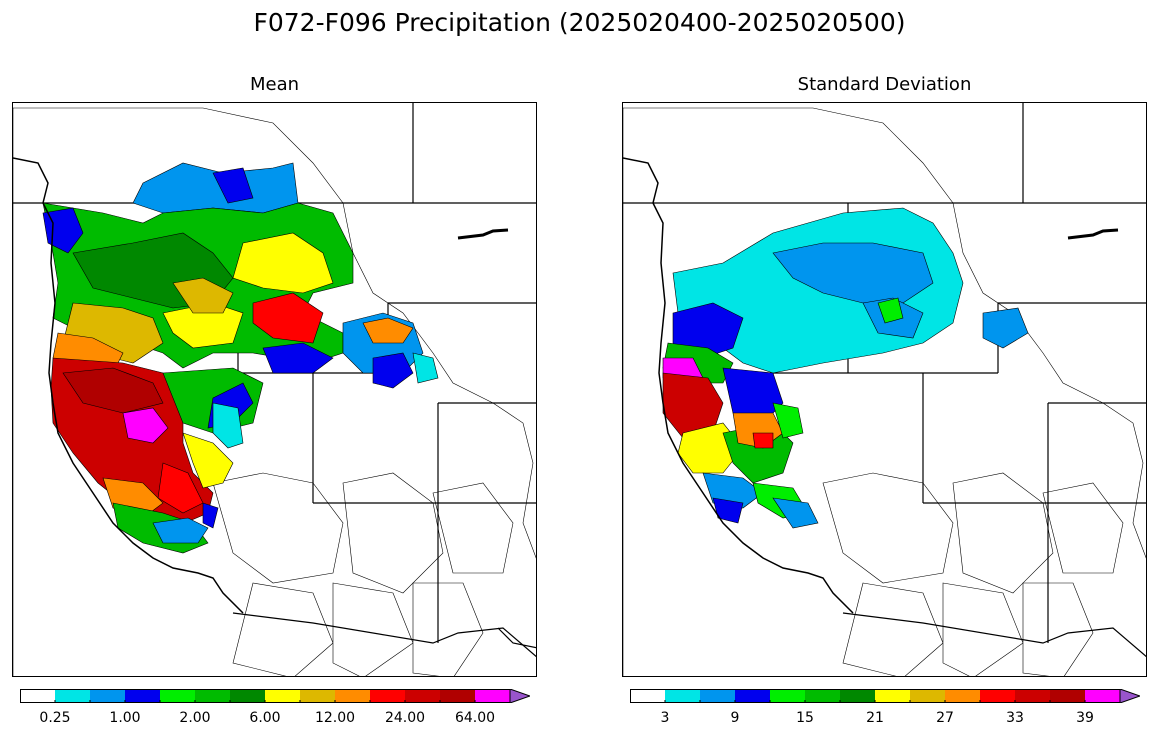 This screenshot has width=1159, height=741. Describe the element at coordinates (805, 718) in the screenshot. I see `colorbar-tick-label: 15` at that location.